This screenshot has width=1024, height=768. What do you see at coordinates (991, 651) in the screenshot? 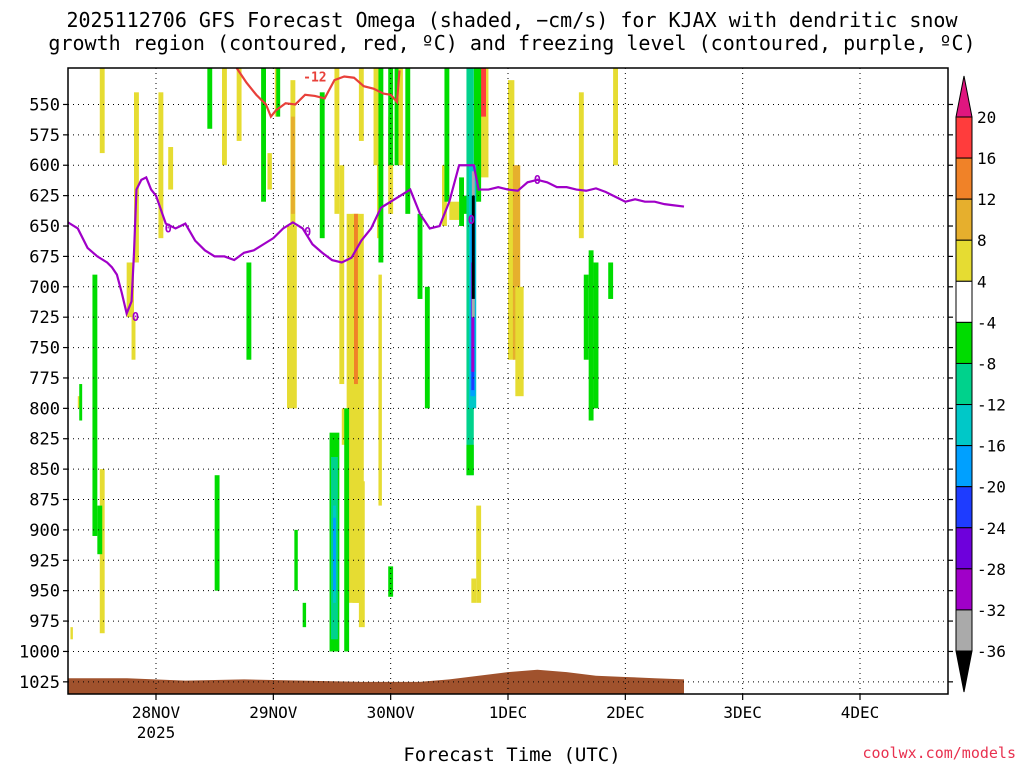
I see `colorbar-label: -36` at bounding box center [991, 651].